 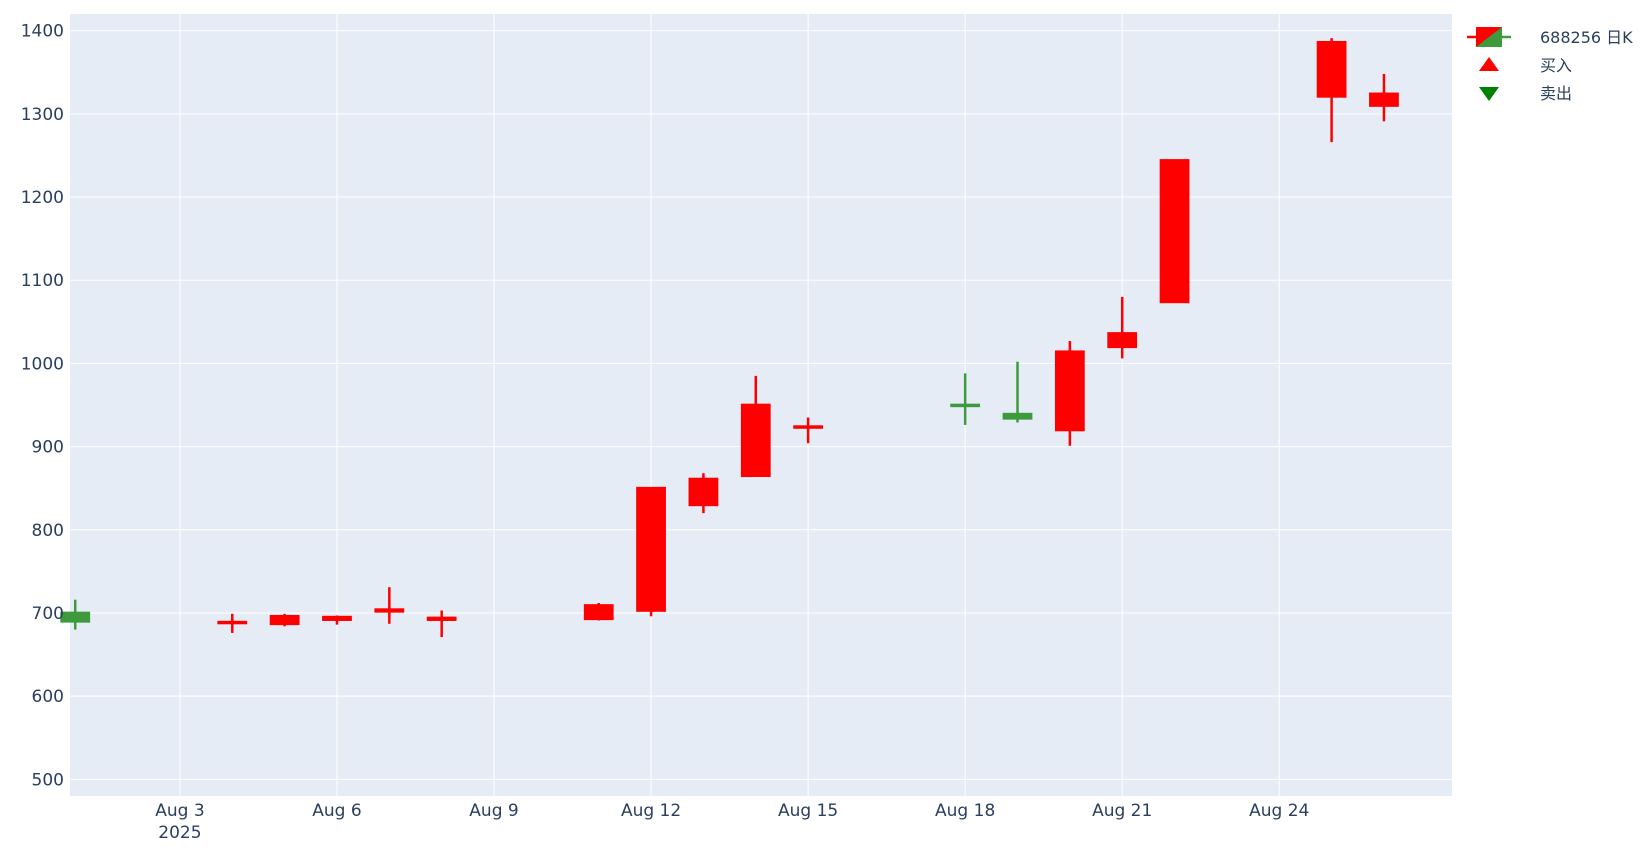 I want to click on legend-item-0: 688256 日K, so click(x=1550, y=37).